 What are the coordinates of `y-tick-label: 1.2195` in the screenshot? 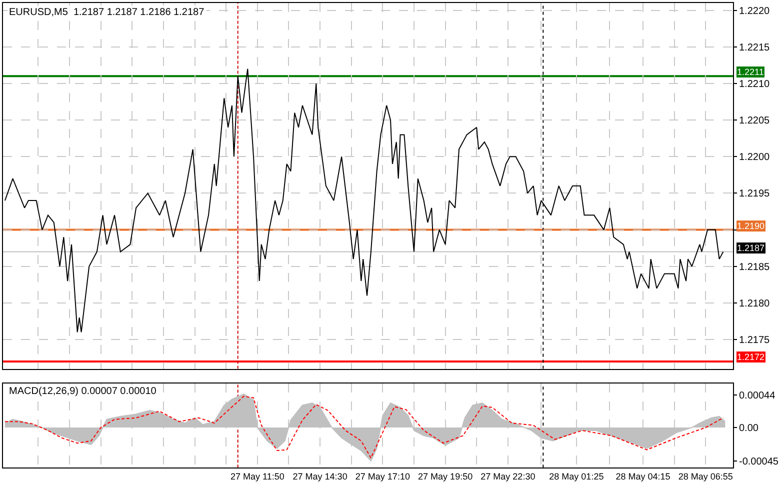 It's located at (754, 194).